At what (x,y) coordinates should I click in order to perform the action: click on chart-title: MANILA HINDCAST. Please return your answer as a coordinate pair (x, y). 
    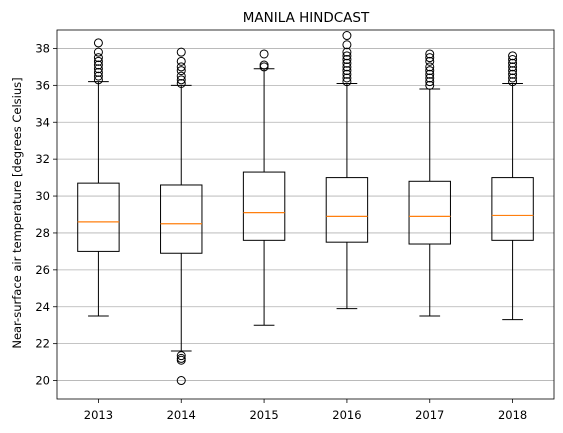
    Looking at the image, I should click on (306, 18).